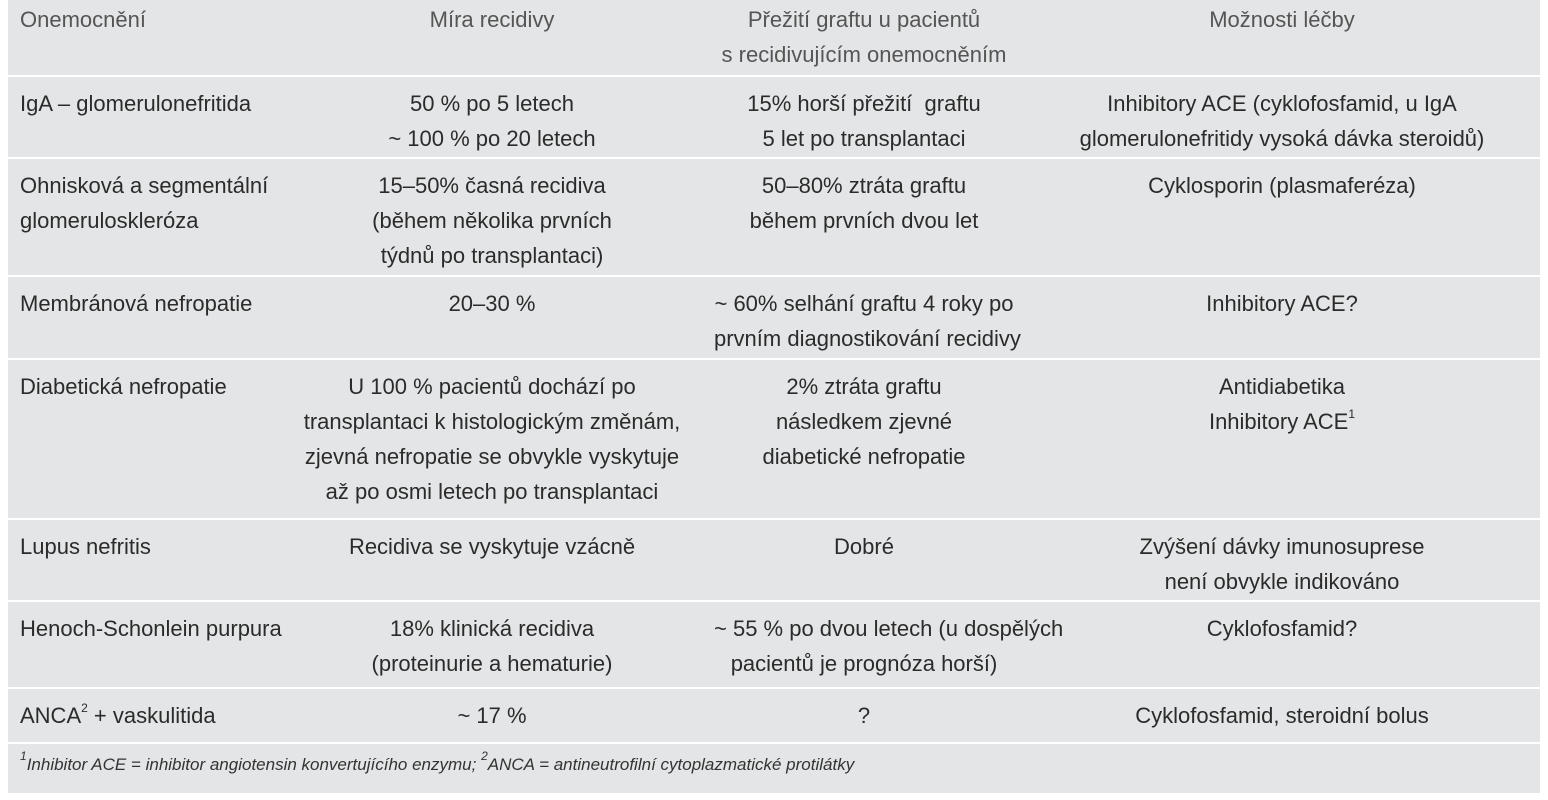 The width and height of the screenshot is (1548, 800). I want to click on cell-text: Cyklosporin (plasmaferéza), so click(1282, 185).